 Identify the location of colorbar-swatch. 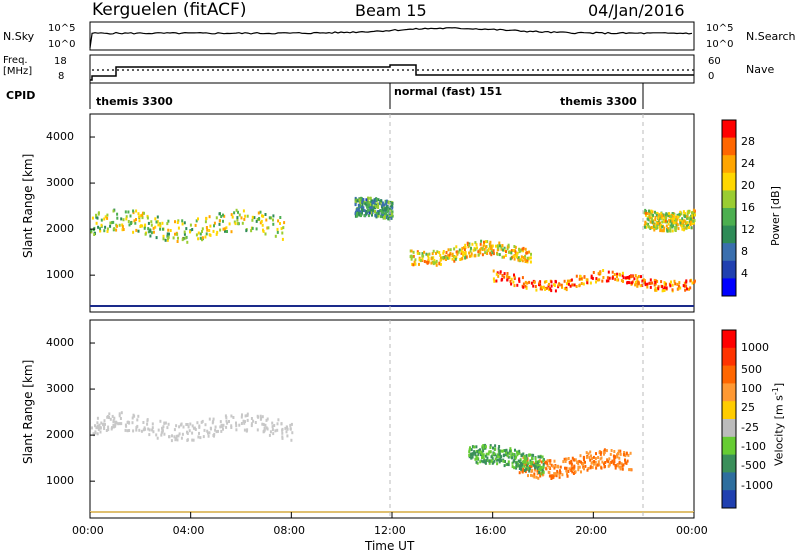
(729, 374).